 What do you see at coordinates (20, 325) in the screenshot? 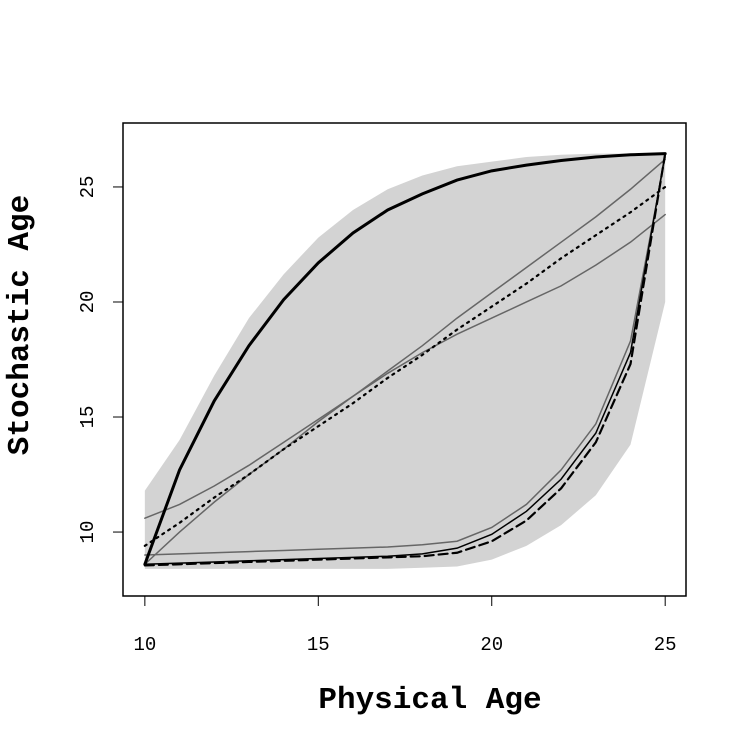
I see `y-axis-title: Stochastic Age` at bounding box center [20, 325].